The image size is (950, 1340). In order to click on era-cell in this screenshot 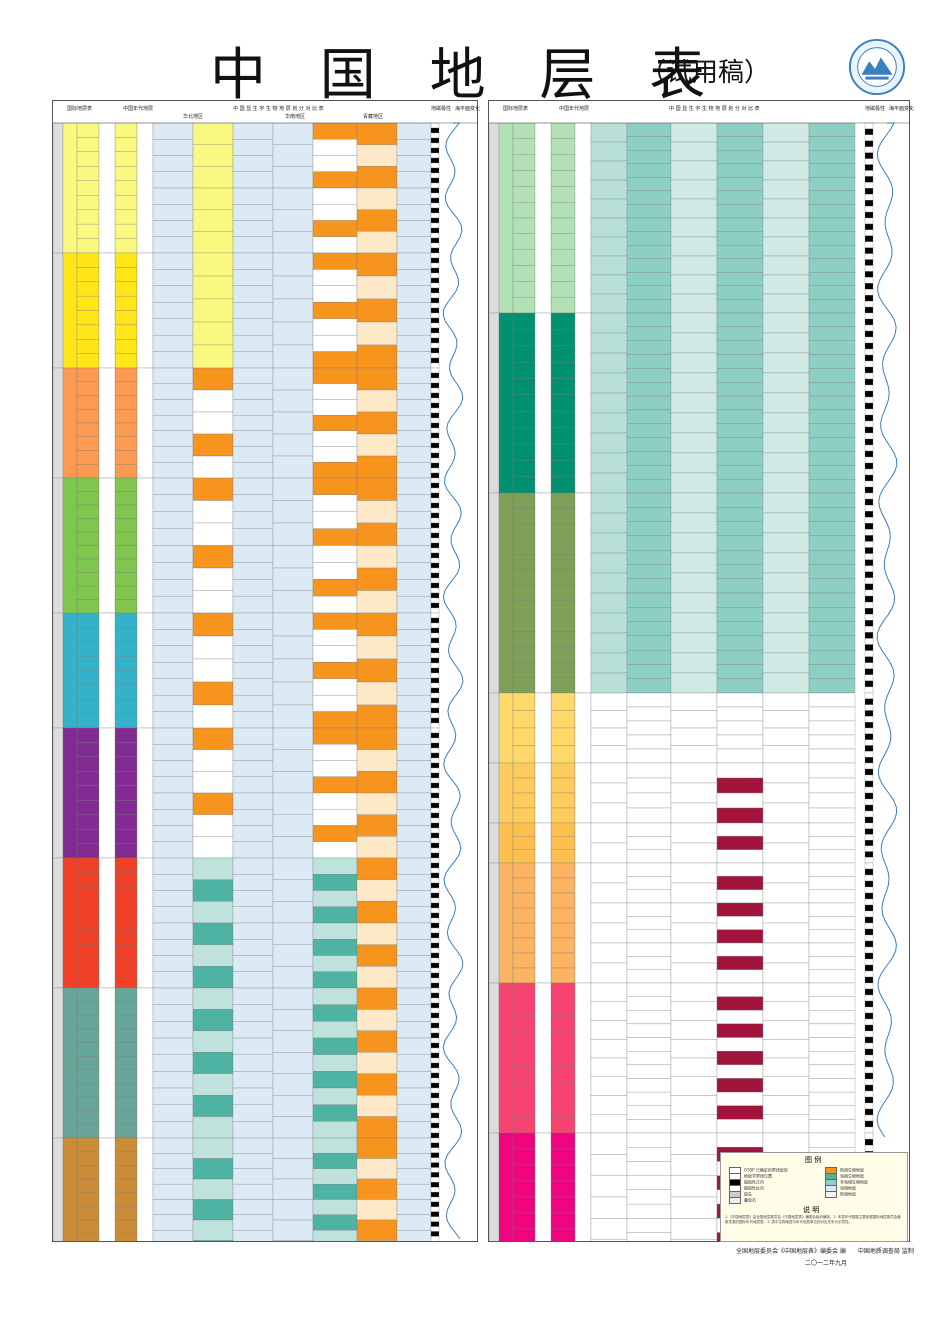, I will do `click(494, 728)`.